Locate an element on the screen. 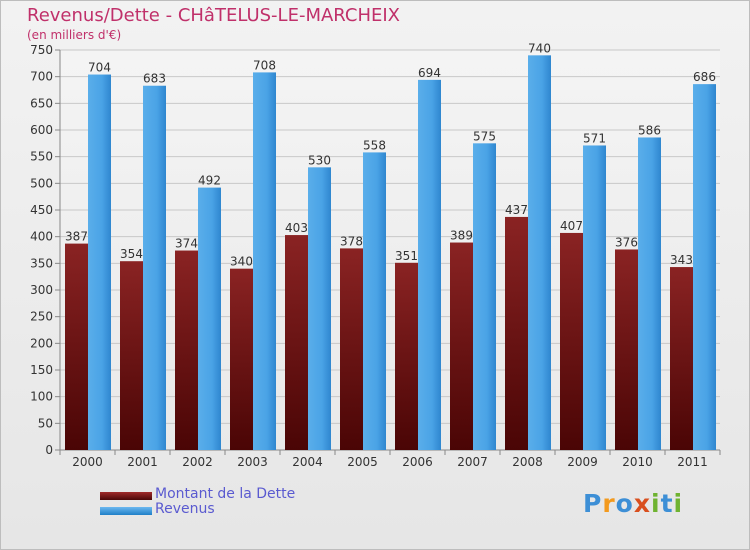  y-tick-label: 750 is located at coordinates (41, 50).